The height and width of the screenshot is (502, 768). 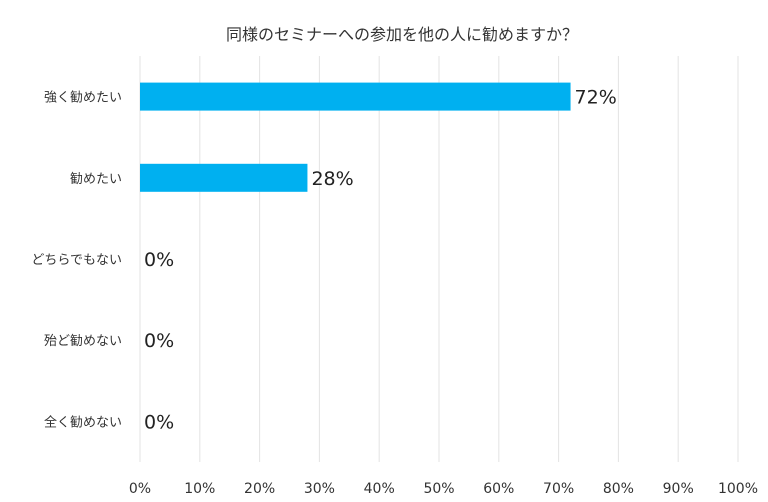 I want to click on category-label: 強く勧めたい, so click(x=83, y=98).